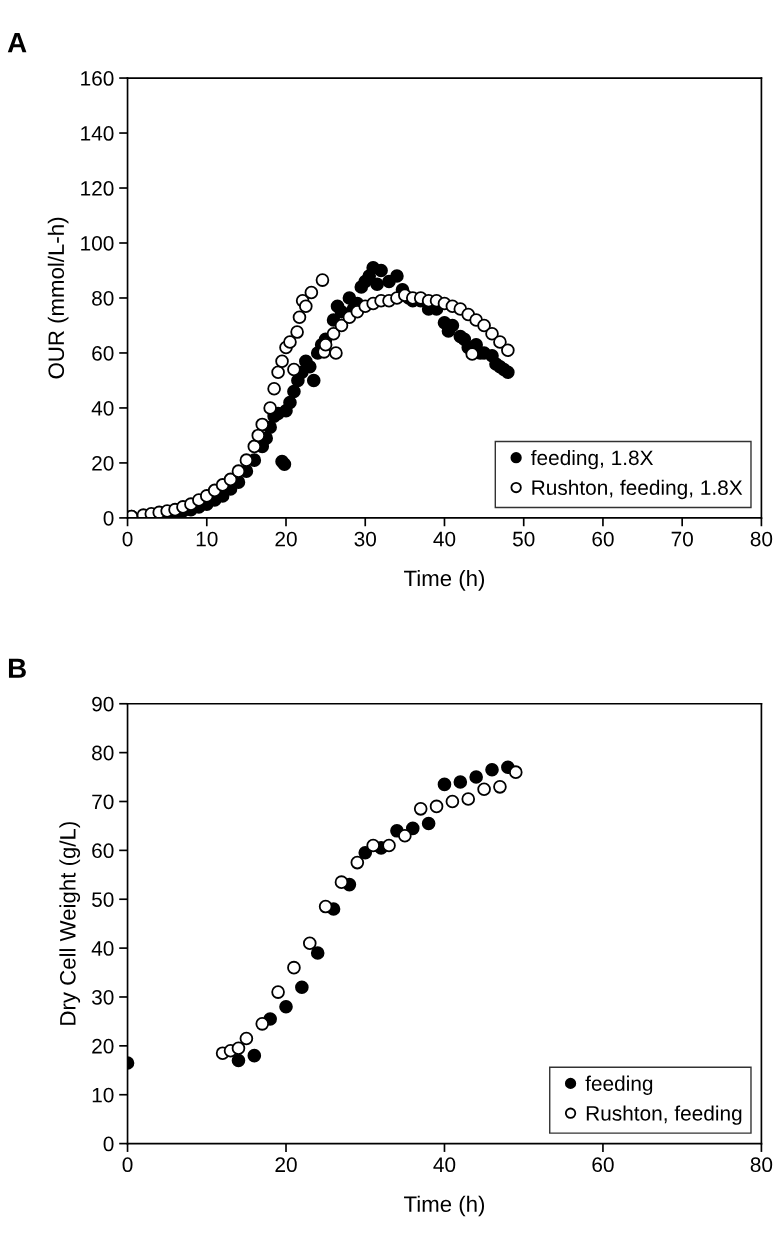 This screenshot has width=773, height=1239. Describe the element at coordinates (97, 243) in the screenshot. I see `y-tick-label: 100` at that location.